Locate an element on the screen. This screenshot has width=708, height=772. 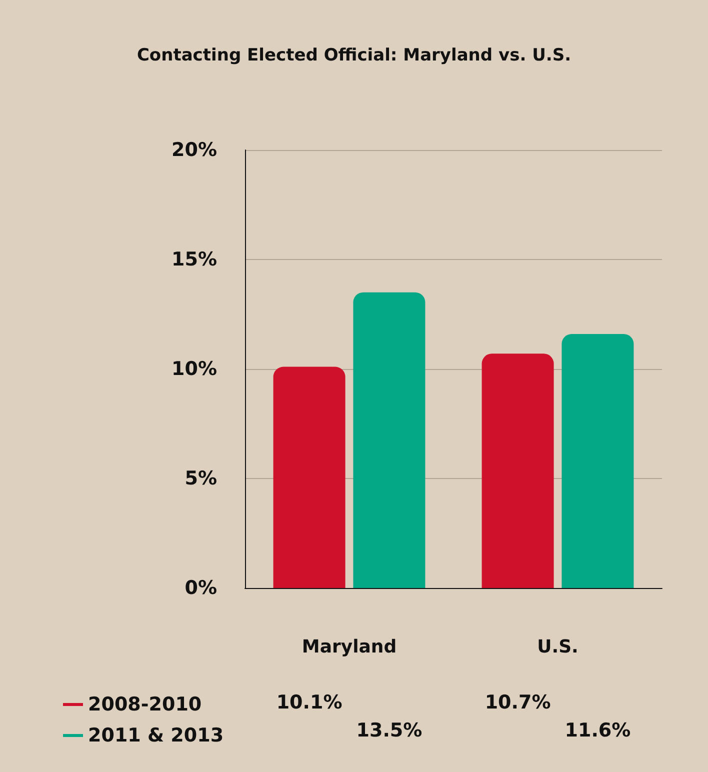
legend-label: 2011 & 2013 is located at coordinates (156, 735).